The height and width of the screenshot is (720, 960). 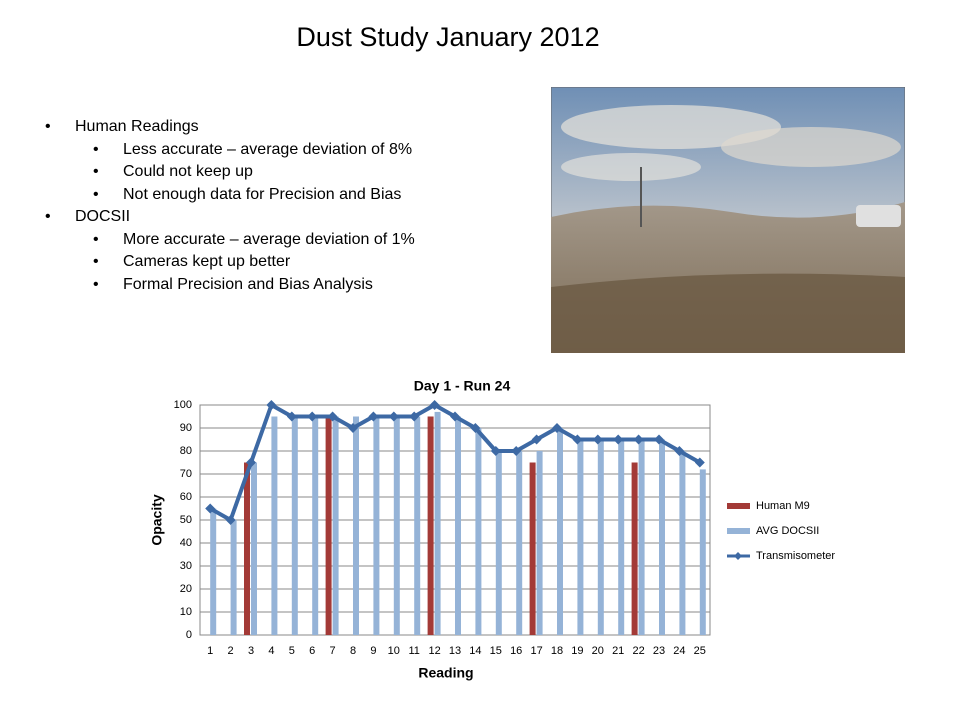 I want to click on x-tick-label: 21, so click(x=618, y=651).